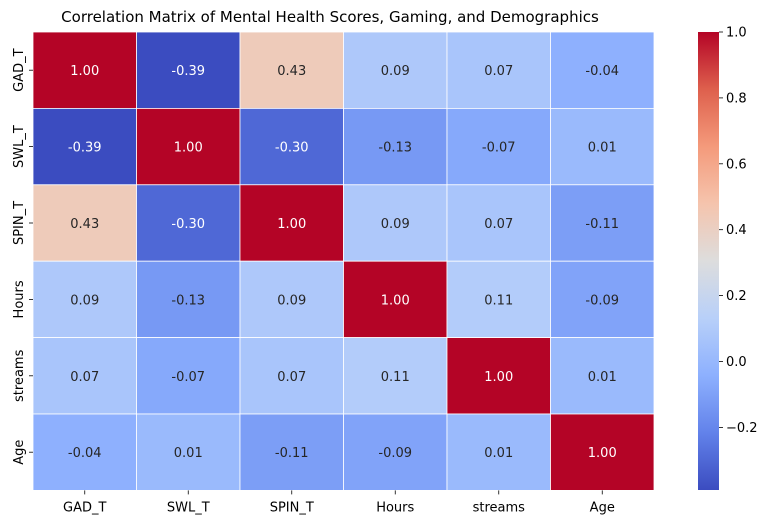 This screenshot has width=769, height=526. What do you see at coordinates (395, 507) in the screenshot?
I see `col-tick-label: Hours` at bounding box center [395, 507].